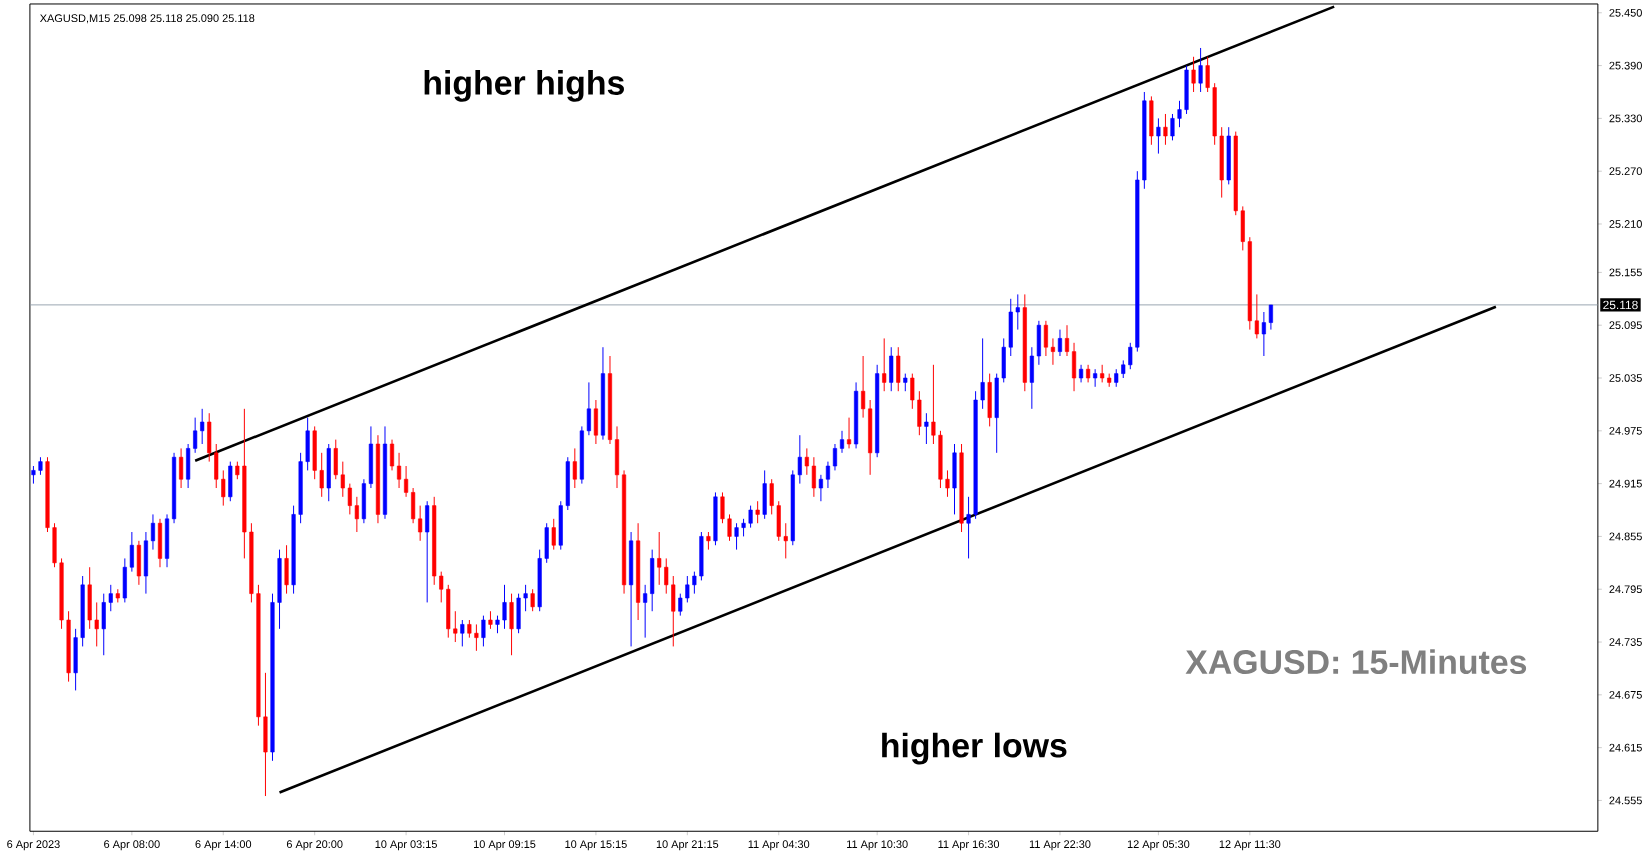 The width and height of the screenshot is (1649, 857). What do you see at coordinates (1250, 845) in the screenshot?
I see `x-tick-label: 12 Apr 11:30` at bounding box center [1250, 845].